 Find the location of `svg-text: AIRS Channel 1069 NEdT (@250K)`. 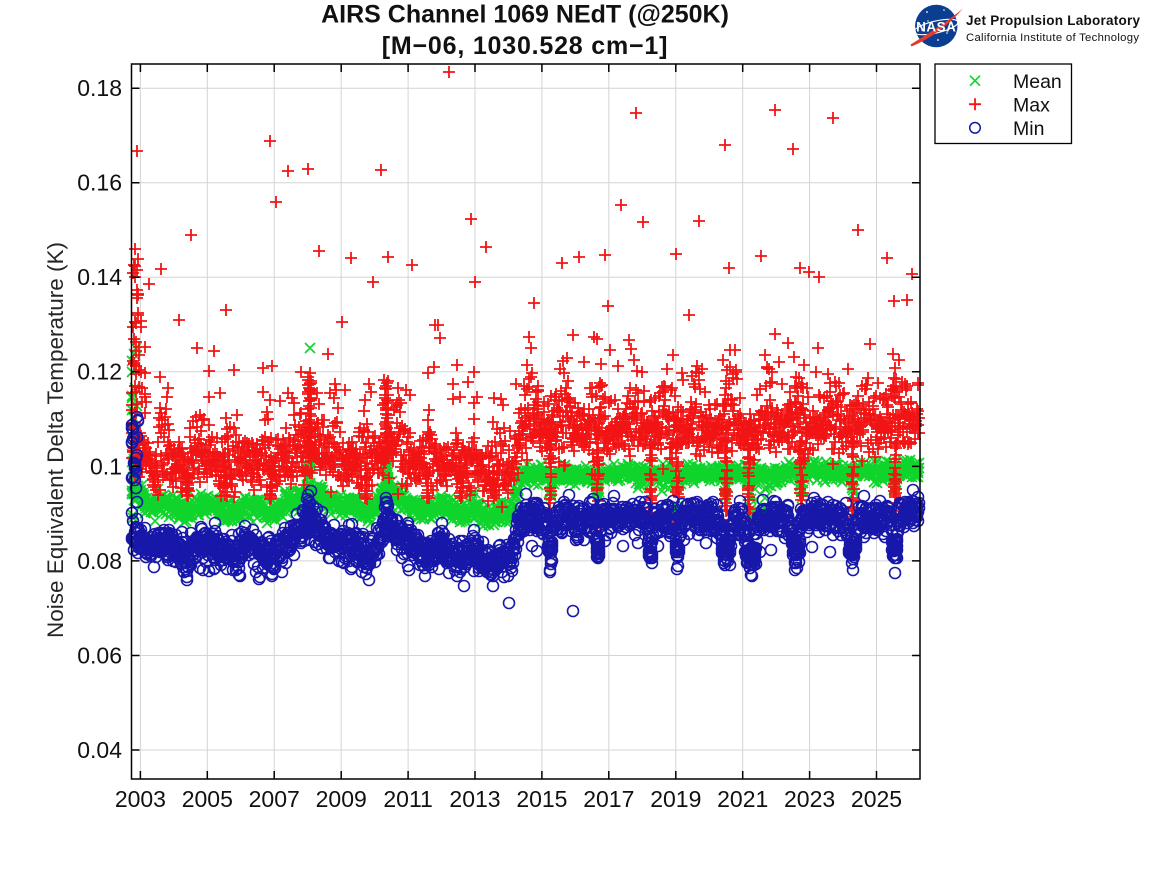

svg-text: AIRS Channel 1069 NEdT (@250K) is located at coordinates (525, 15).